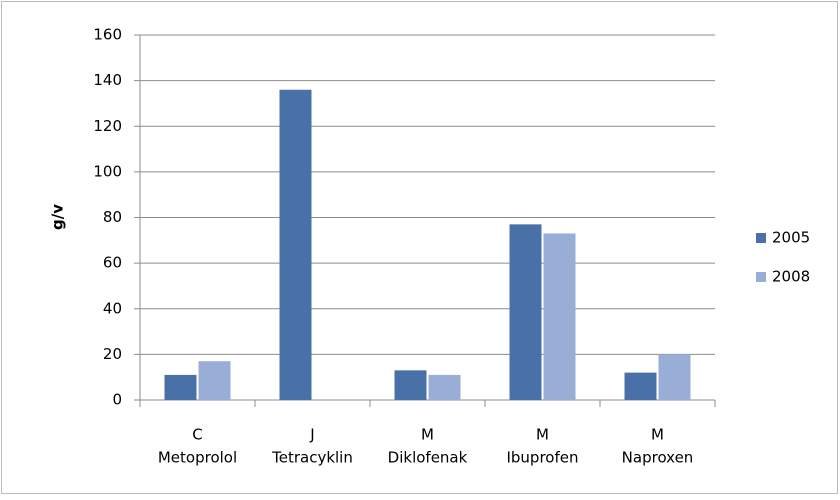  Describe the element at coordinates (112, 217) in the screenshot. I see `y-tick-label: 80` at that location.